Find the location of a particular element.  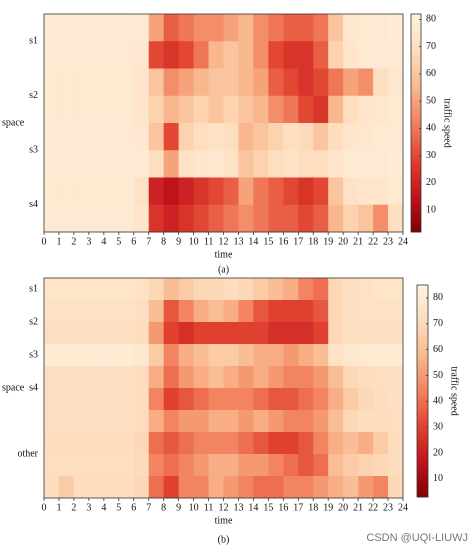

x-tick-label: 21 is located at coordinates (358, 241).